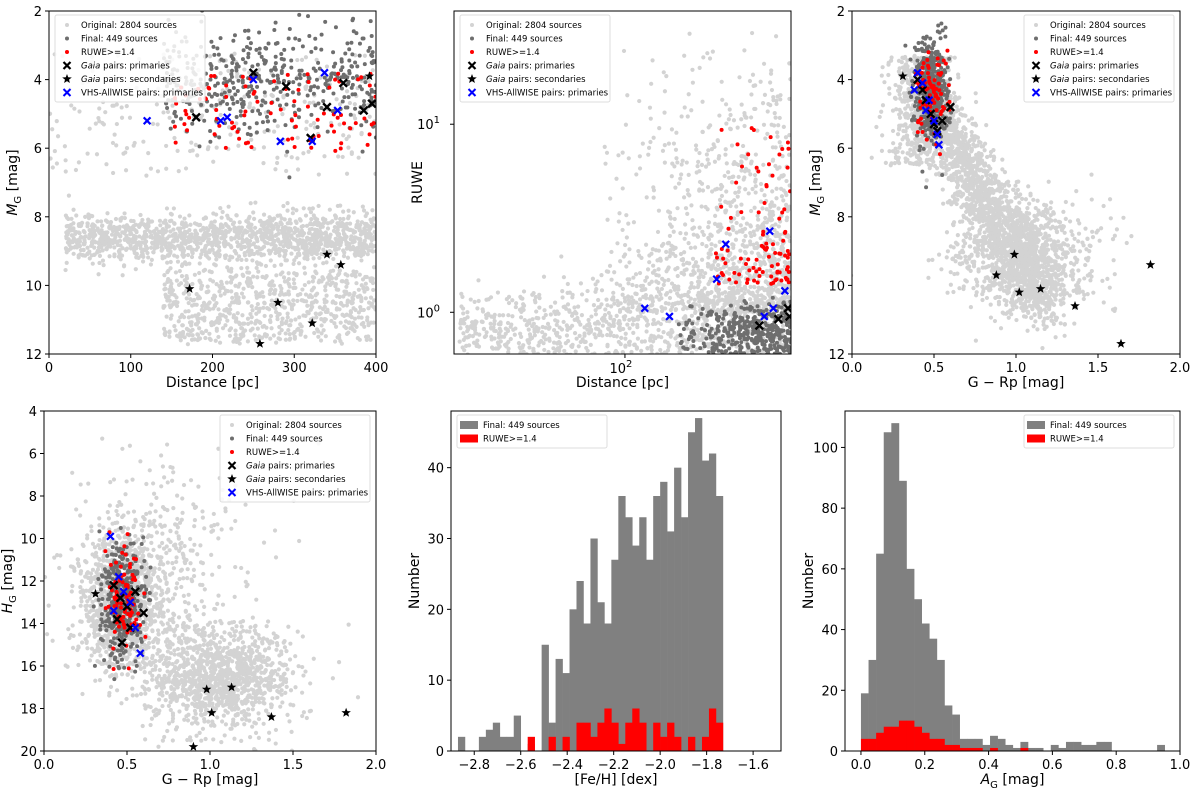  Describe the element at coordinates (108, 53) in the screenshot. I see `legend-label: RUWE>=1.4` at that location.